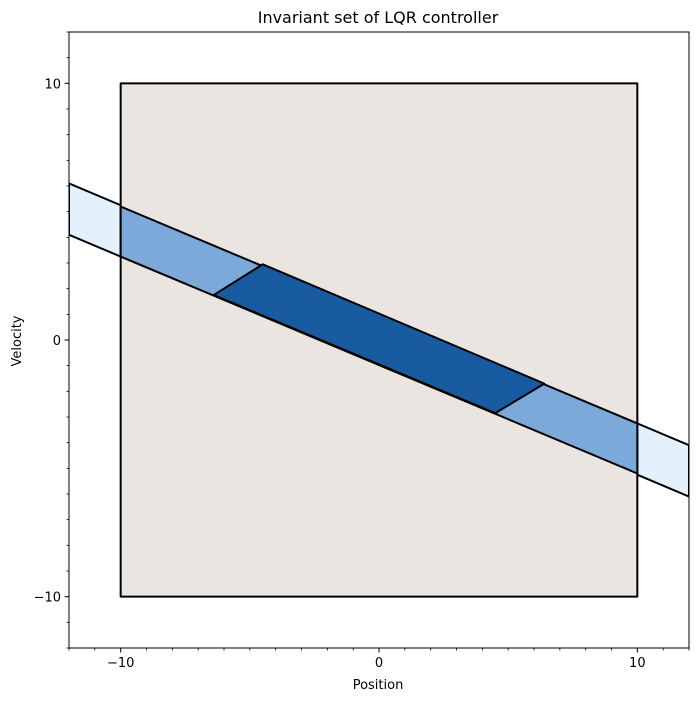 The width and height of the screenshot is (698, 701). Describe the element at coordinates (378, 685) in the screenshot. I see `x-axis-label: Position` at that location.